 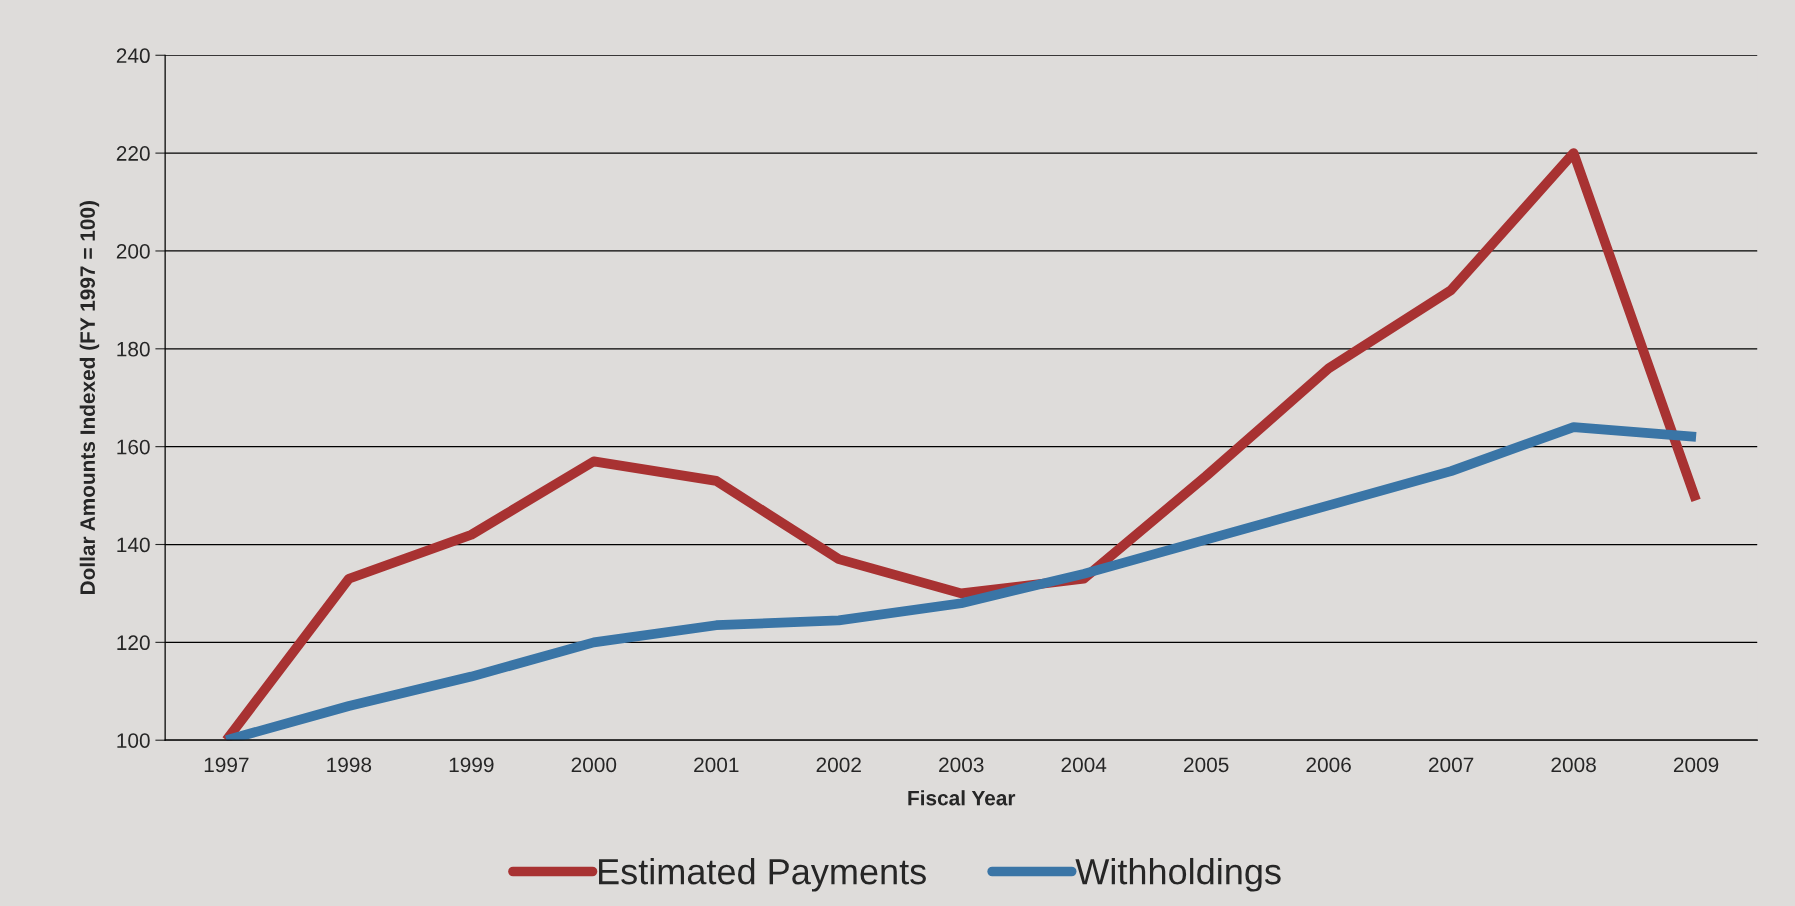 What do you see at coordinates (1696, 765) in the screenshot?
I see `x-tick-label: 2009` at bounding box center [1696, 765].